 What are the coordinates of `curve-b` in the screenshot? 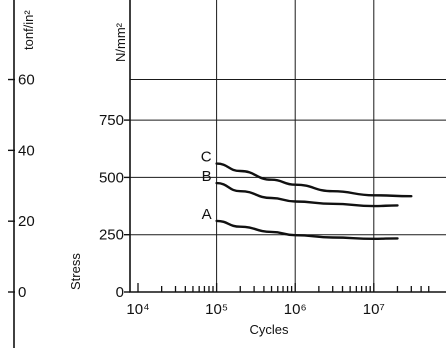 It's located at (307, 194).